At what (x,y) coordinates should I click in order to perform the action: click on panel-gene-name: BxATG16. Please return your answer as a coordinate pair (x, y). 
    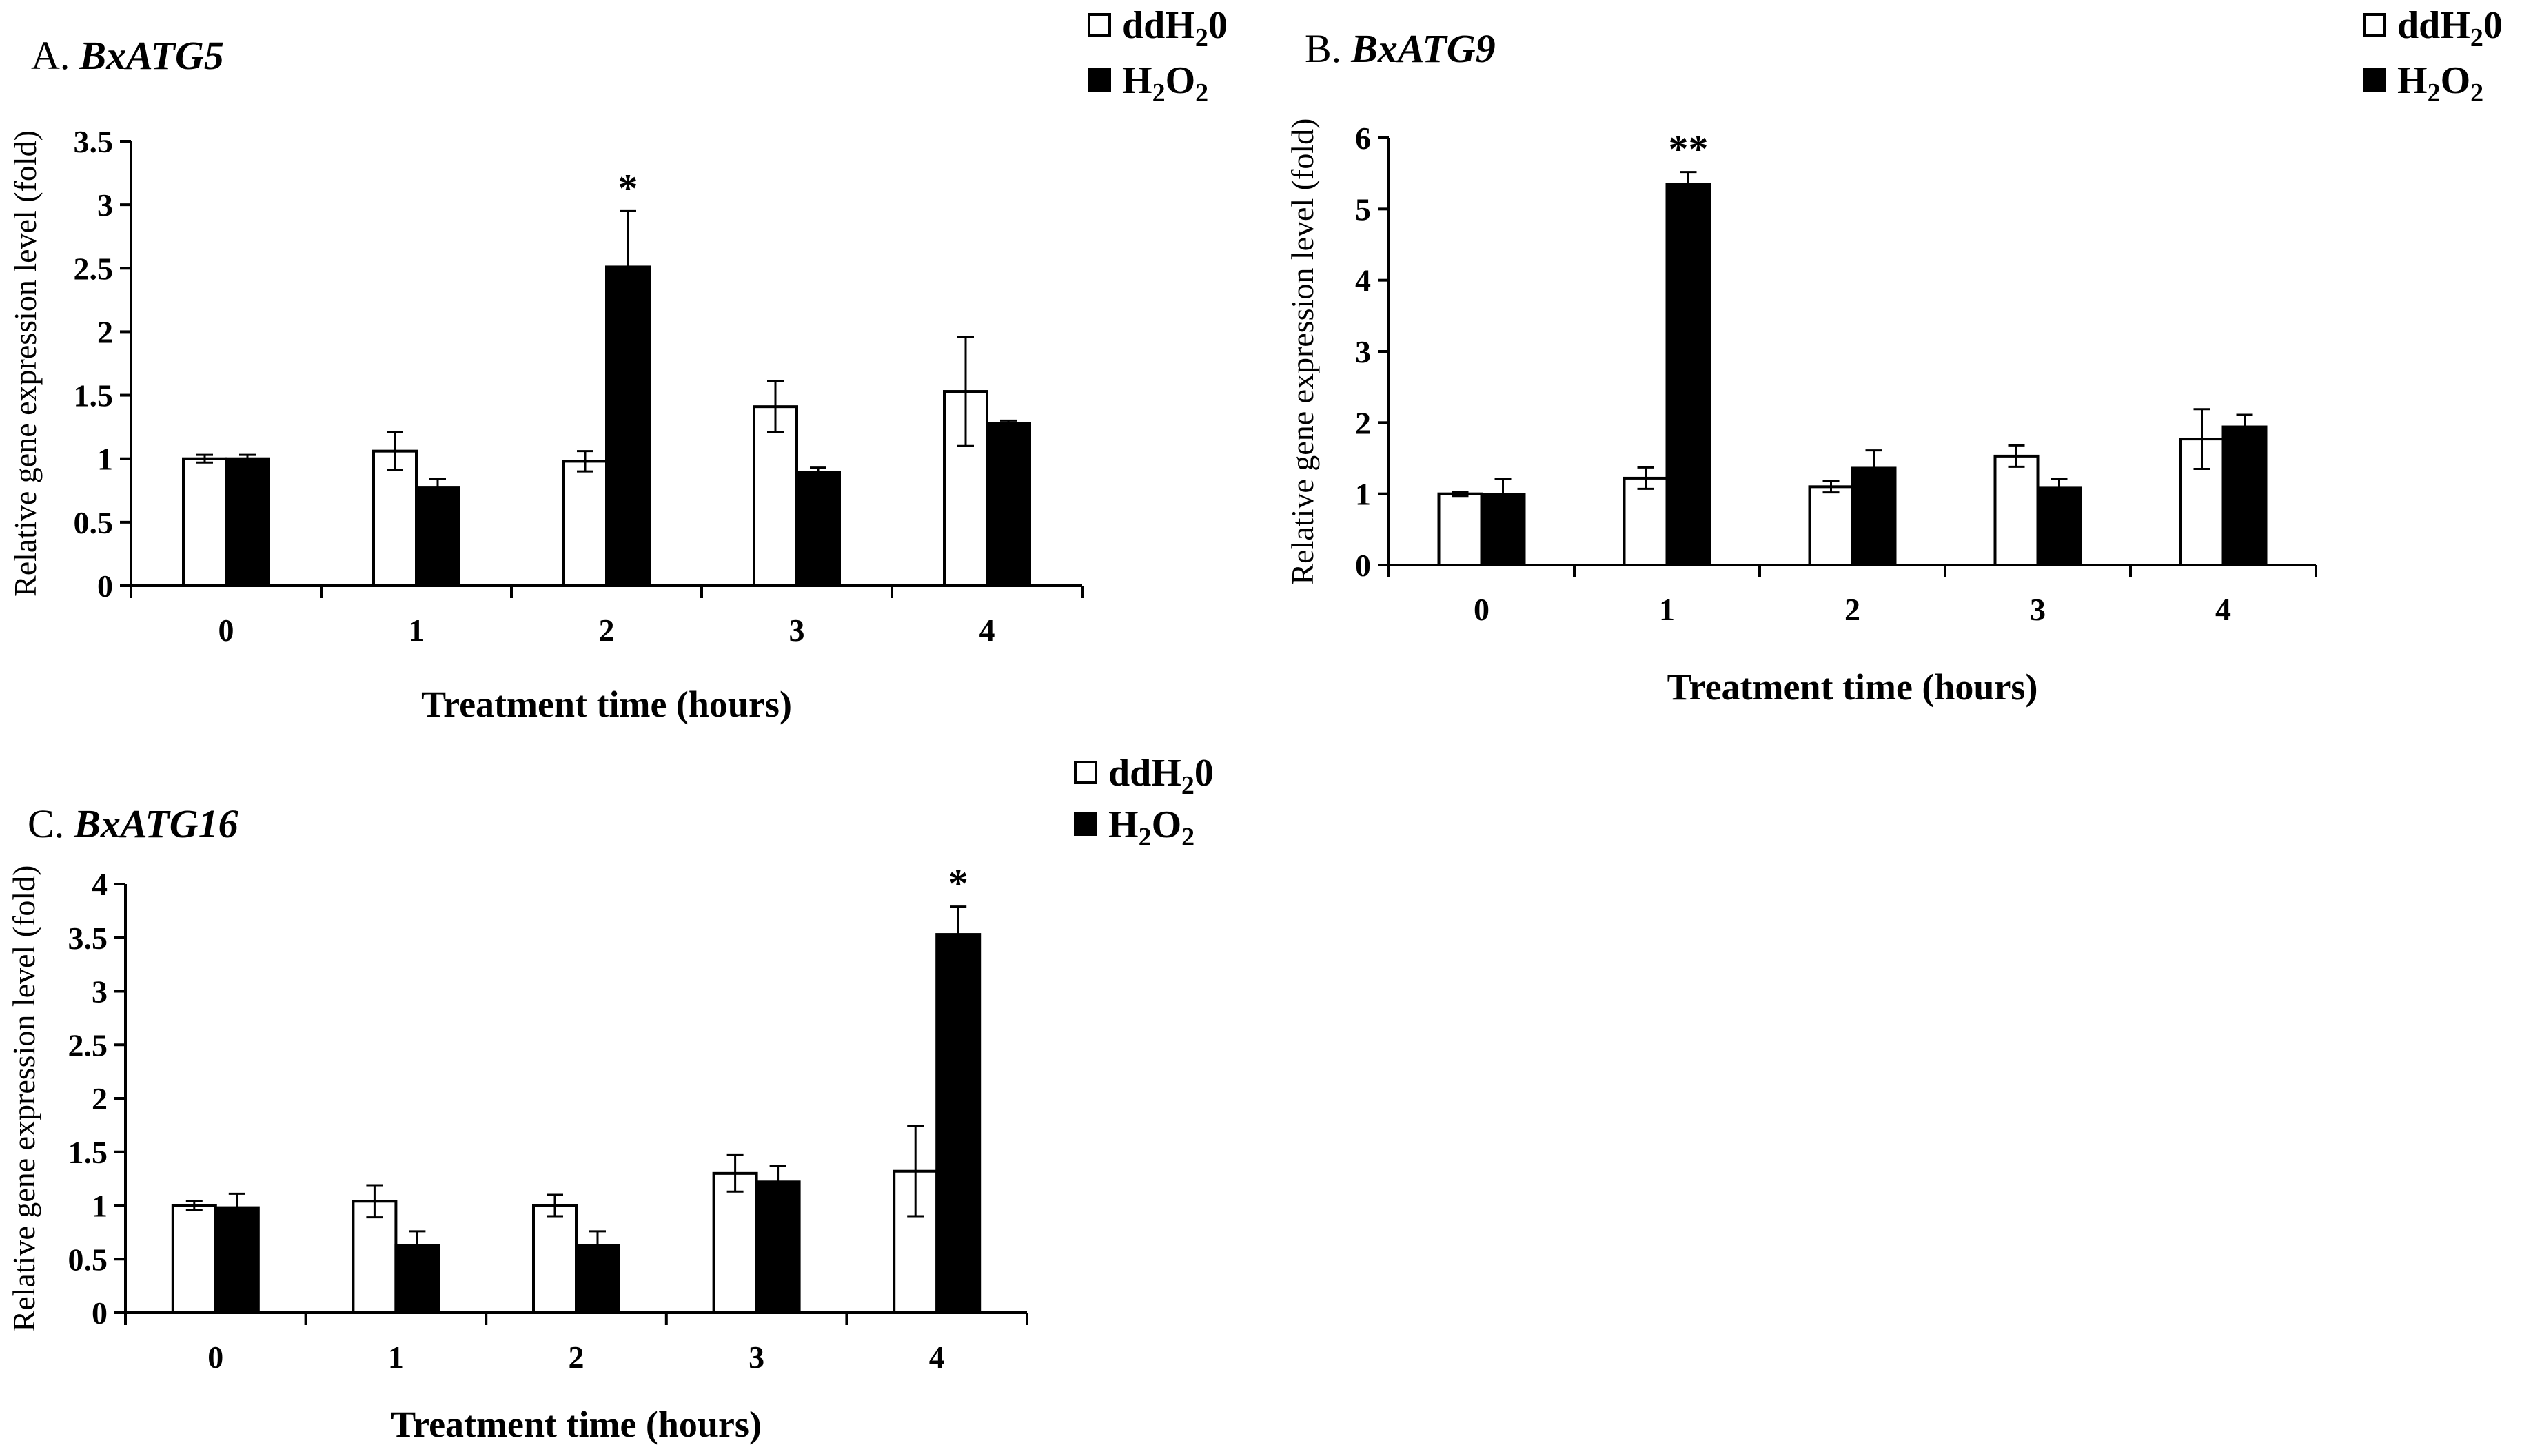
    Looking at the image, I should click on (155, 823).